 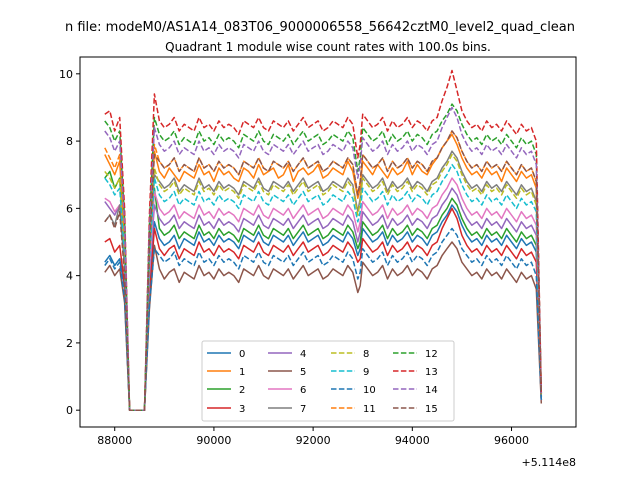 I want to click on legend-label-14: 14, so click(x=431, y=390).